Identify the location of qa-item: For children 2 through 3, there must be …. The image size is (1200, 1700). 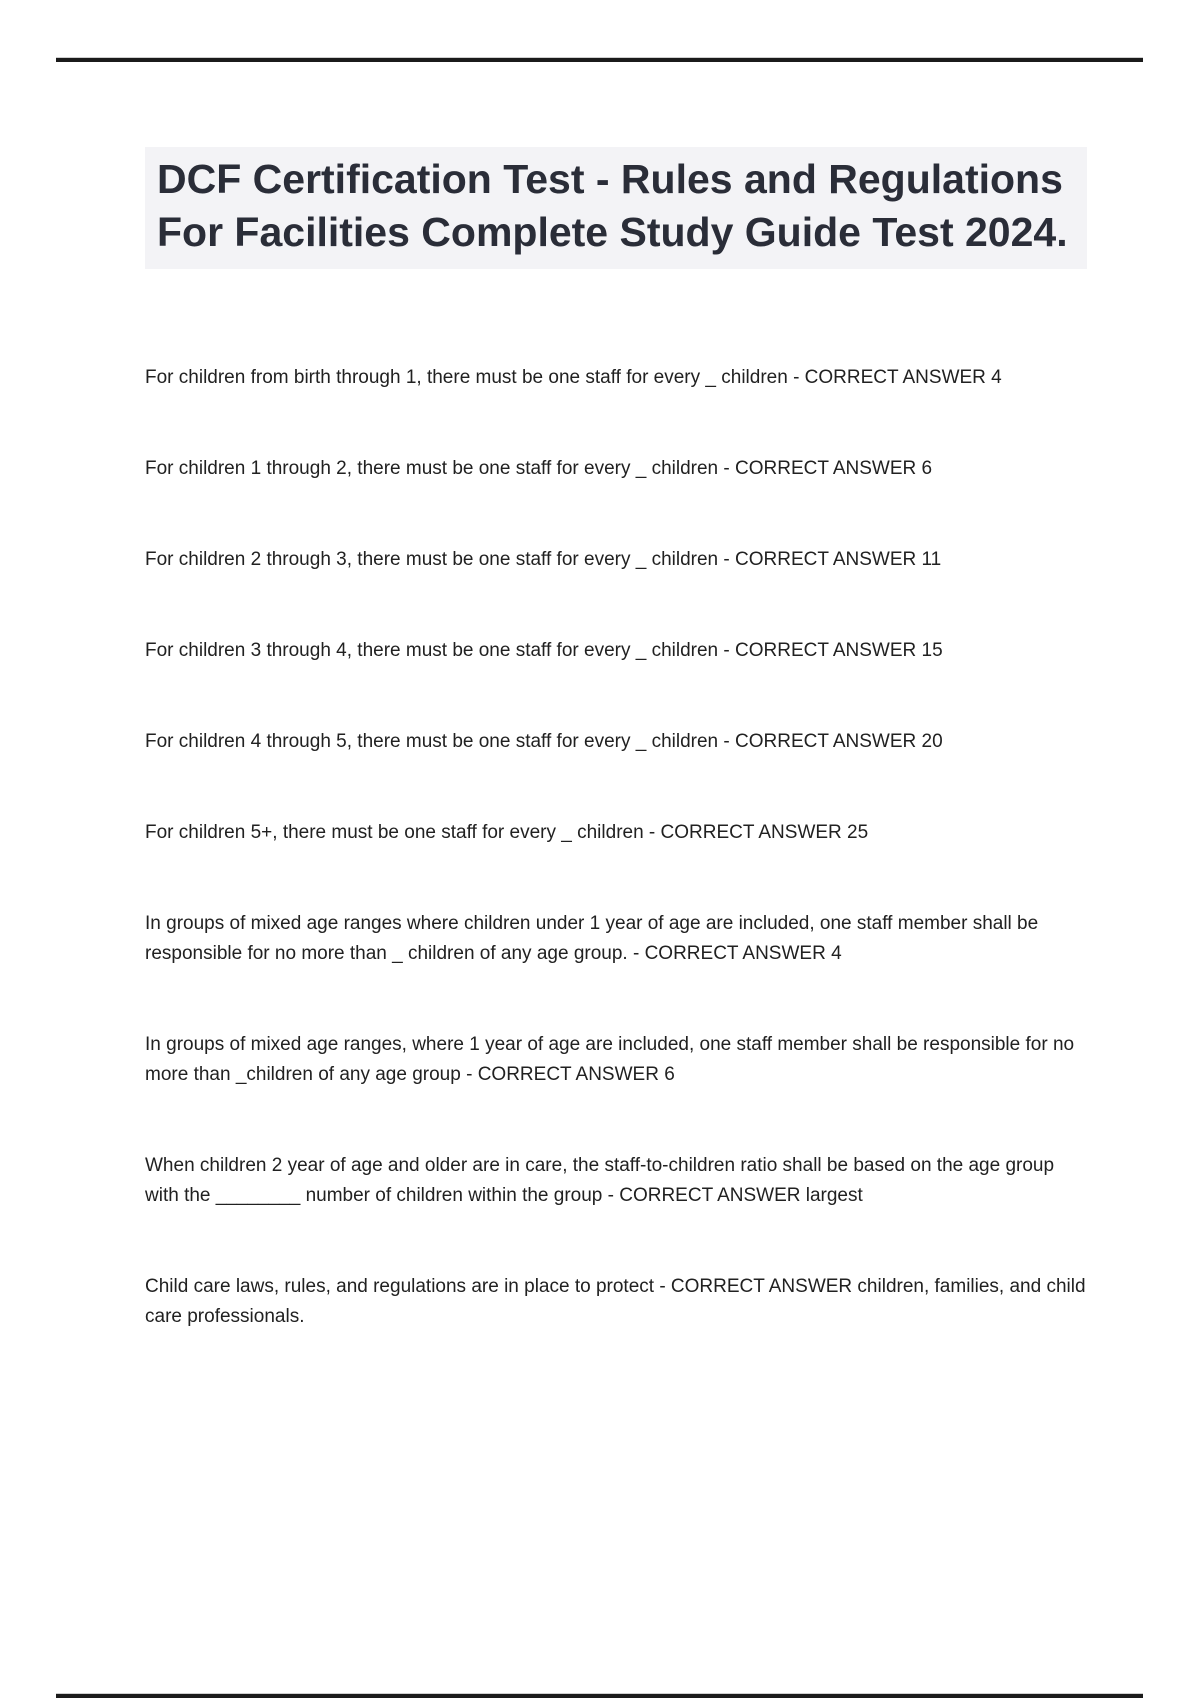
(543, 559).